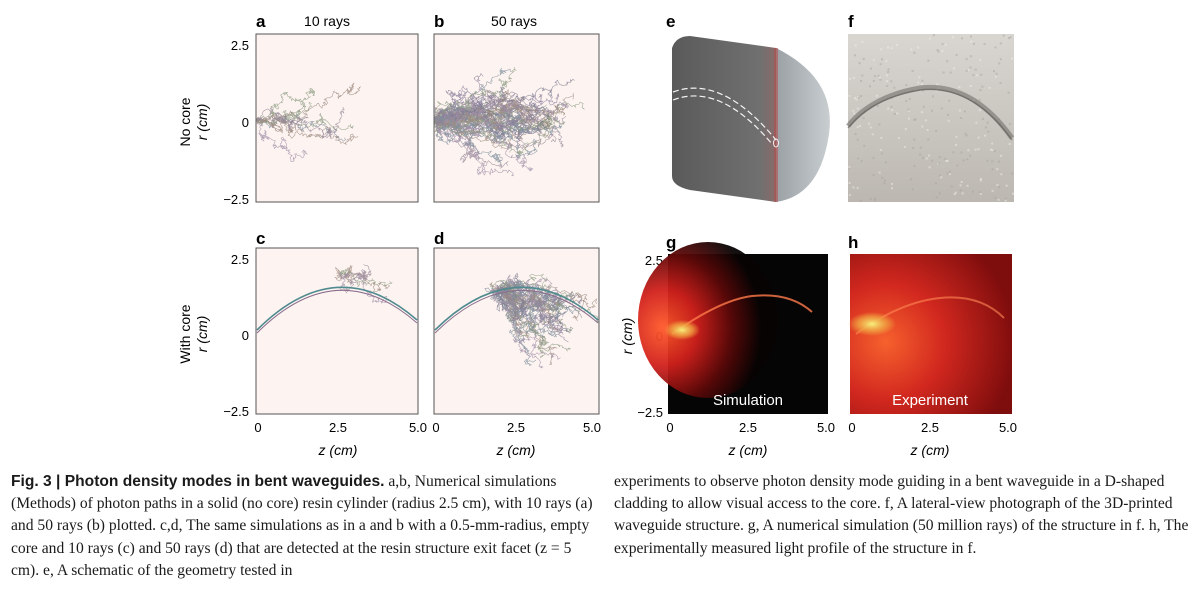  What do you see at coordinates (748, 427) in the screenshot?
I see `xtick-g-mid: 2.5` at bounding box center [748, 427].